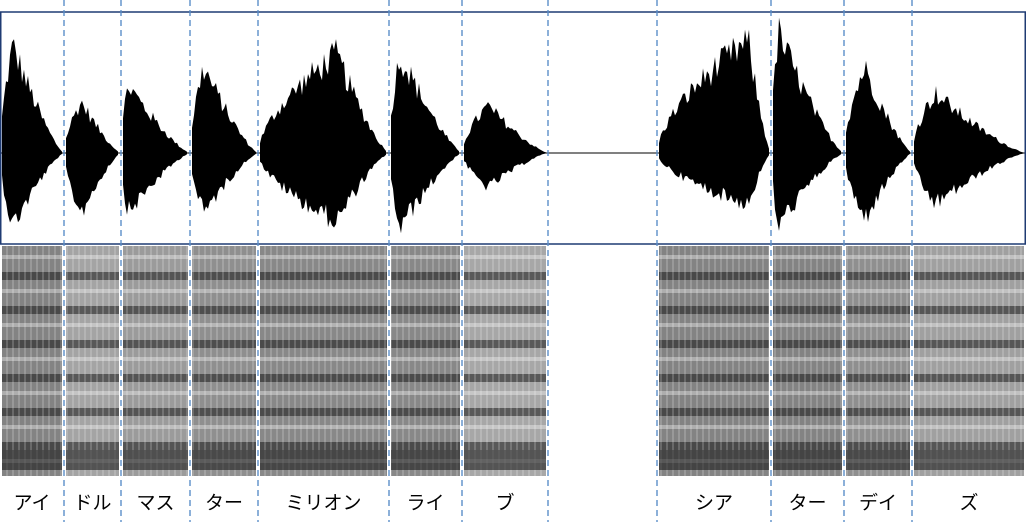 Image resolution: width=1026 pixels, height=530 pixels. What do you see at coordinates (92, 503) in the screenshot?
I see `segment-label: ドル` at bounding box center [92, 503].